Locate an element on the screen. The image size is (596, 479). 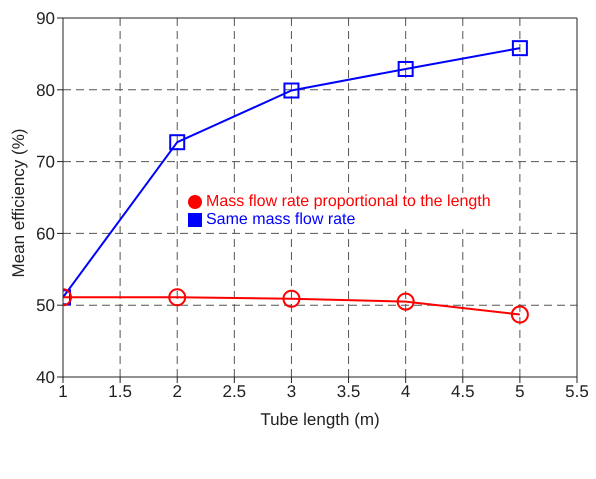
y-tick-label: 60 is located at coordinates (45, 234).